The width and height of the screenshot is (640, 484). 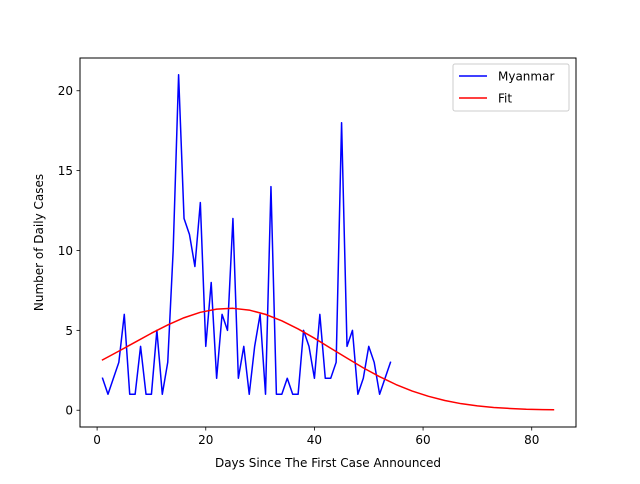 What do you see at coordinates (328, 463) in the screenshot?
I see `x-axis-label: Days Since The First Case Announced` at bounding box center [328, 463].